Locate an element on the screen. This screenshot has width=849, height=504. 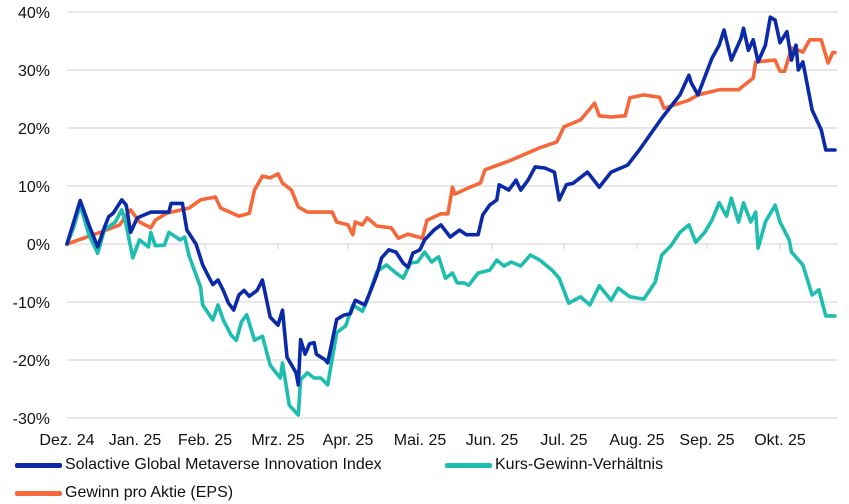
x-tick-label: Dez. 24 is located at coordinates (66, 440).